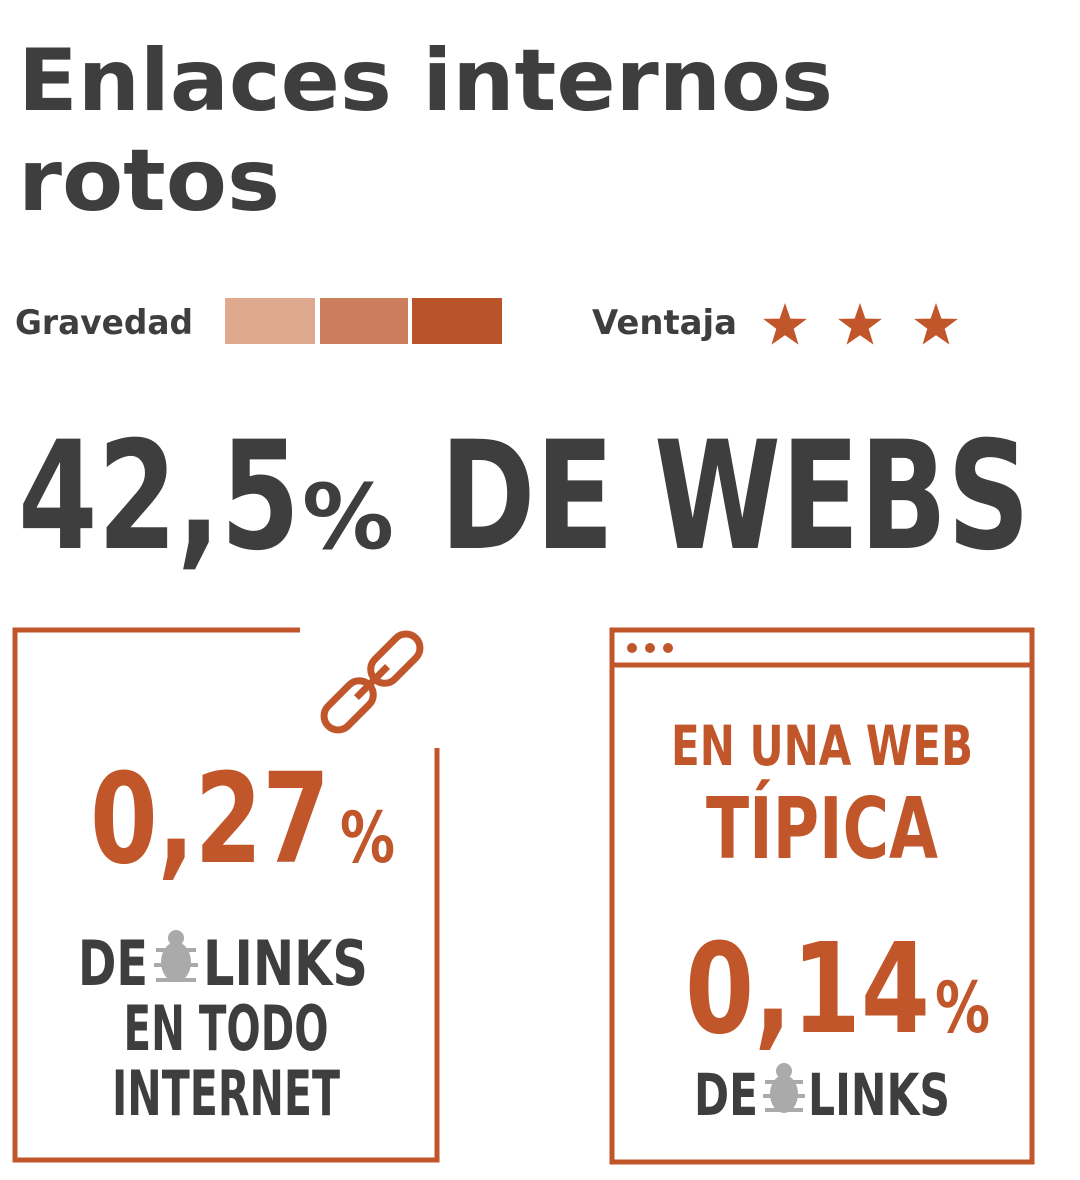  I want to click on headline-unit: %, so click(348, 517).